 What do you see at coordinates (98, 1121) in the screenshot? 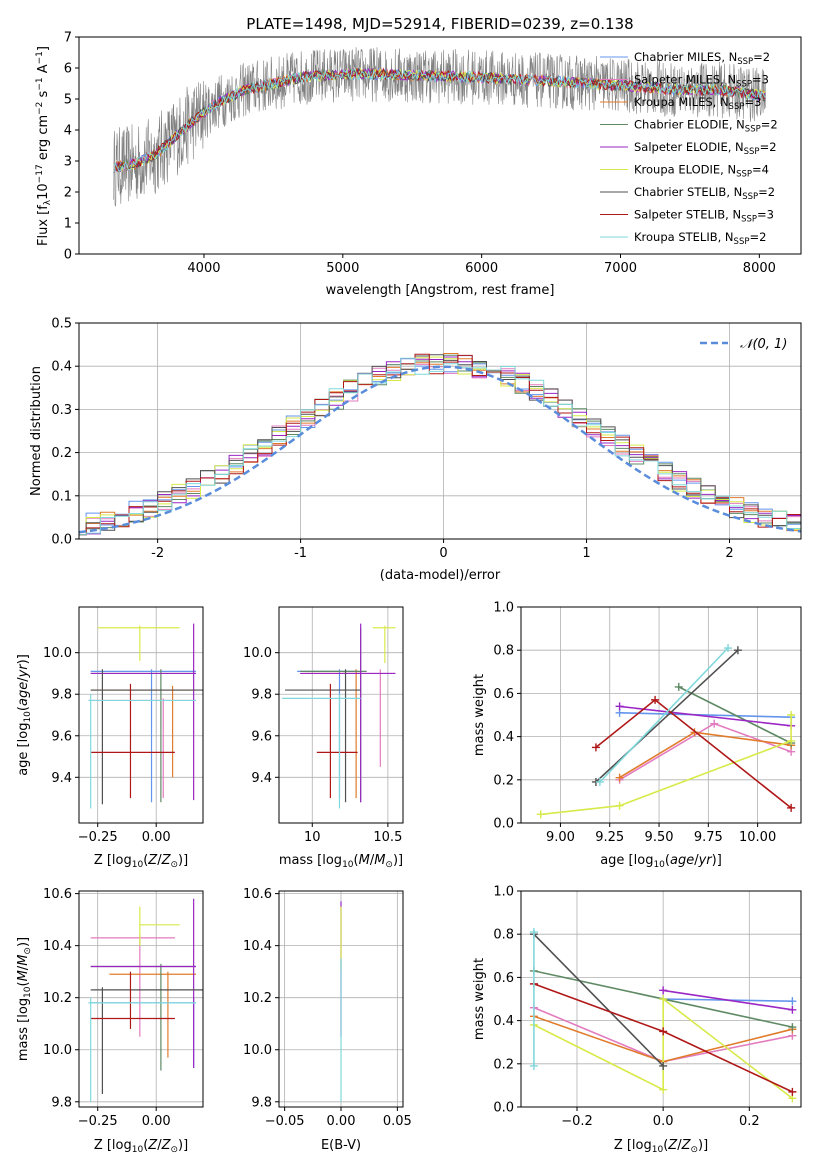
I see `x-tick-label: −0.25` at bounding box center [98, 1121].